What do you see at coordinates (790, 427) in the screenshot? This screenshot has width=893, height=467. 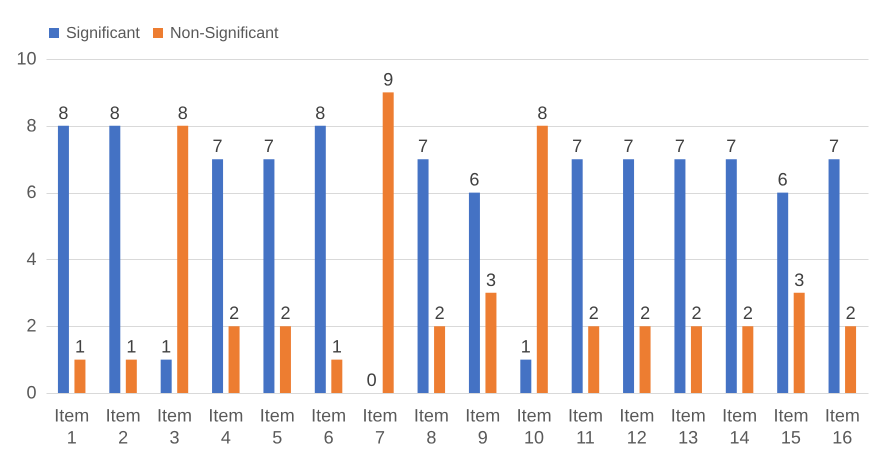 I see `x-tick-label: Item 15` at bounding box center [790, 427].